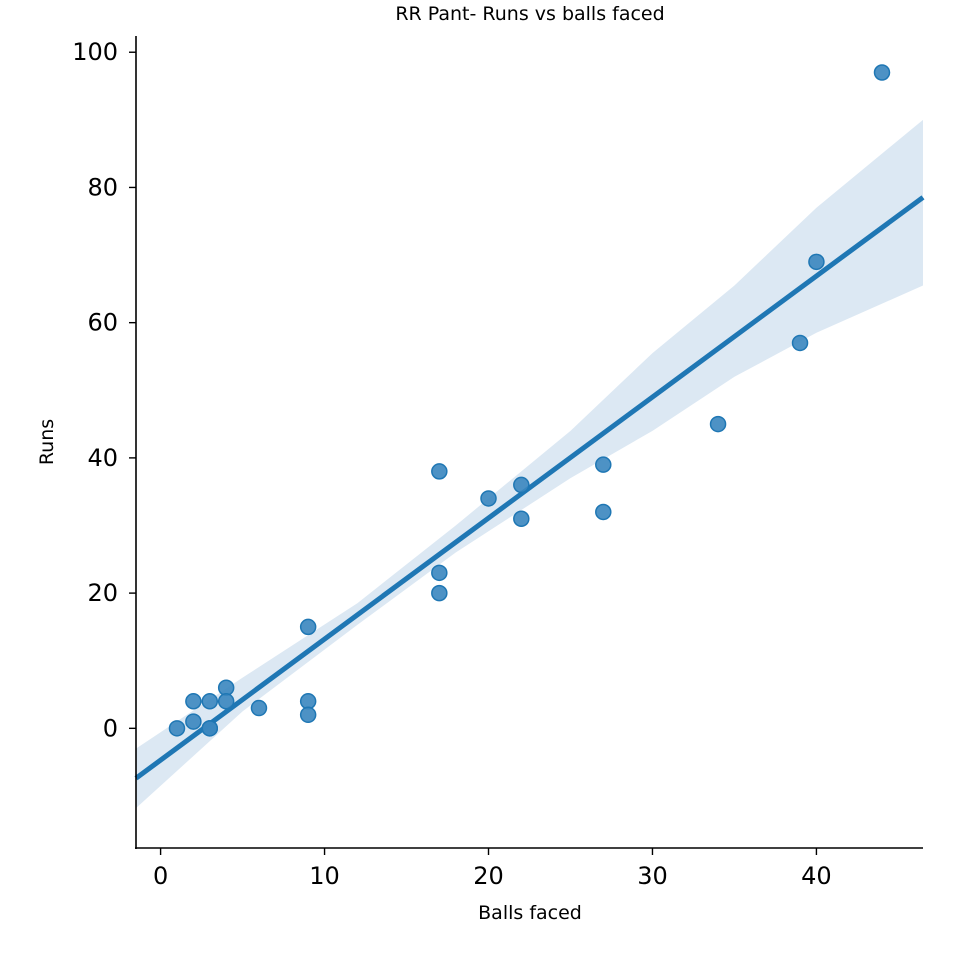 This screenshot has height=964, width=960. What do you see at coordinates (47, 442) in the screenshot?
I see `y-axis-label: Runs` at bounding box center [47, 442].